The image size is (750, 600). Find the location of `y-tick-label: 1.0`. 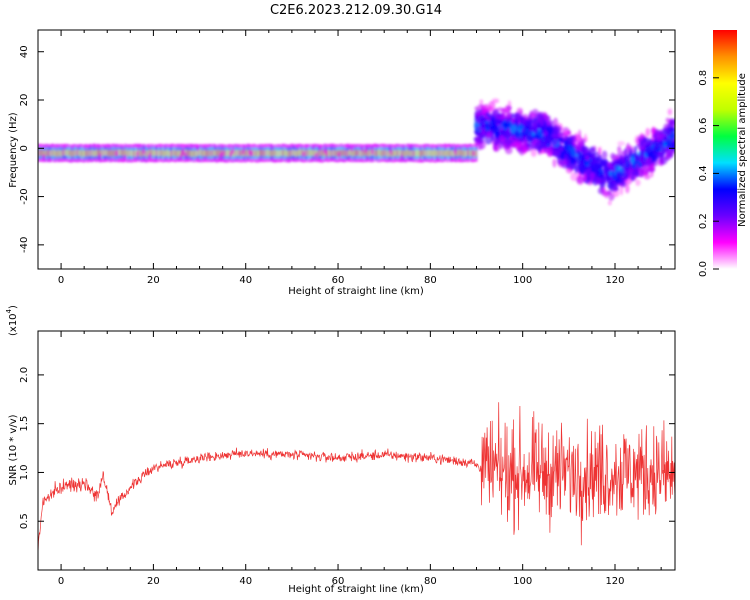

y-tick-label: 1.0 is located at coordinates (24, 472).